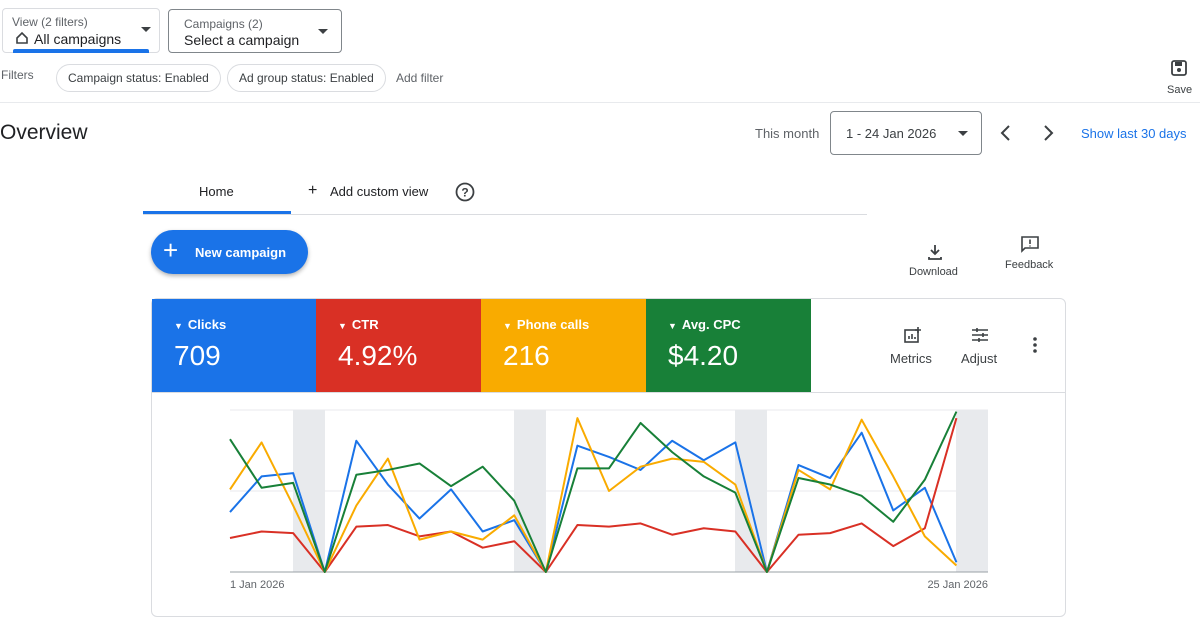 This screenshot has width=1200, height=627. What do you see at coordinates (1179, 68) in the screenshot?
I see `save-icon` at bounding box center [1179, 68].